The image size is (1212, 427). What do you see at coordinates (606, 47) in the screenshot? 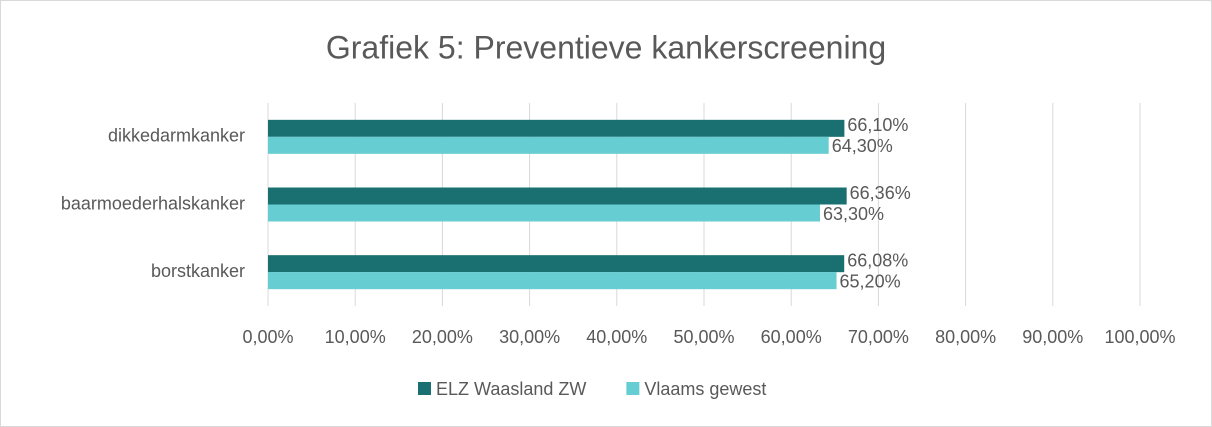
I see `chart-title: Grafiek 5: Preventieve kankerscreening` at bounding box center [606, 47].